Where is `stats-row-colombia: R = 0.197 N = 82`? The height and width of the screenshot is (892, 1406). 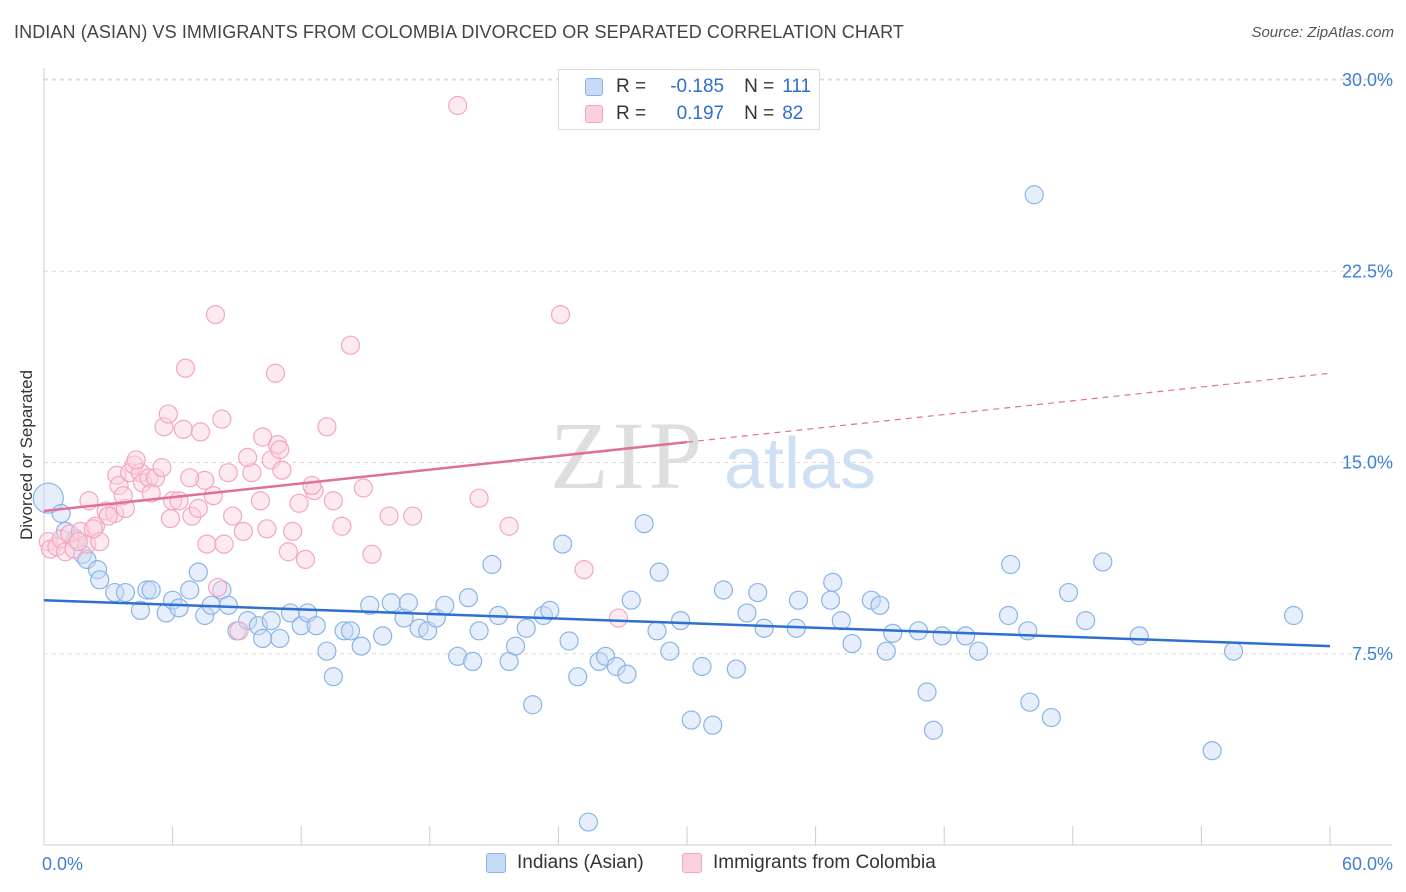 stats-row-colombia: R = 0.197 N = 82 is located at coordinates (694, 114).